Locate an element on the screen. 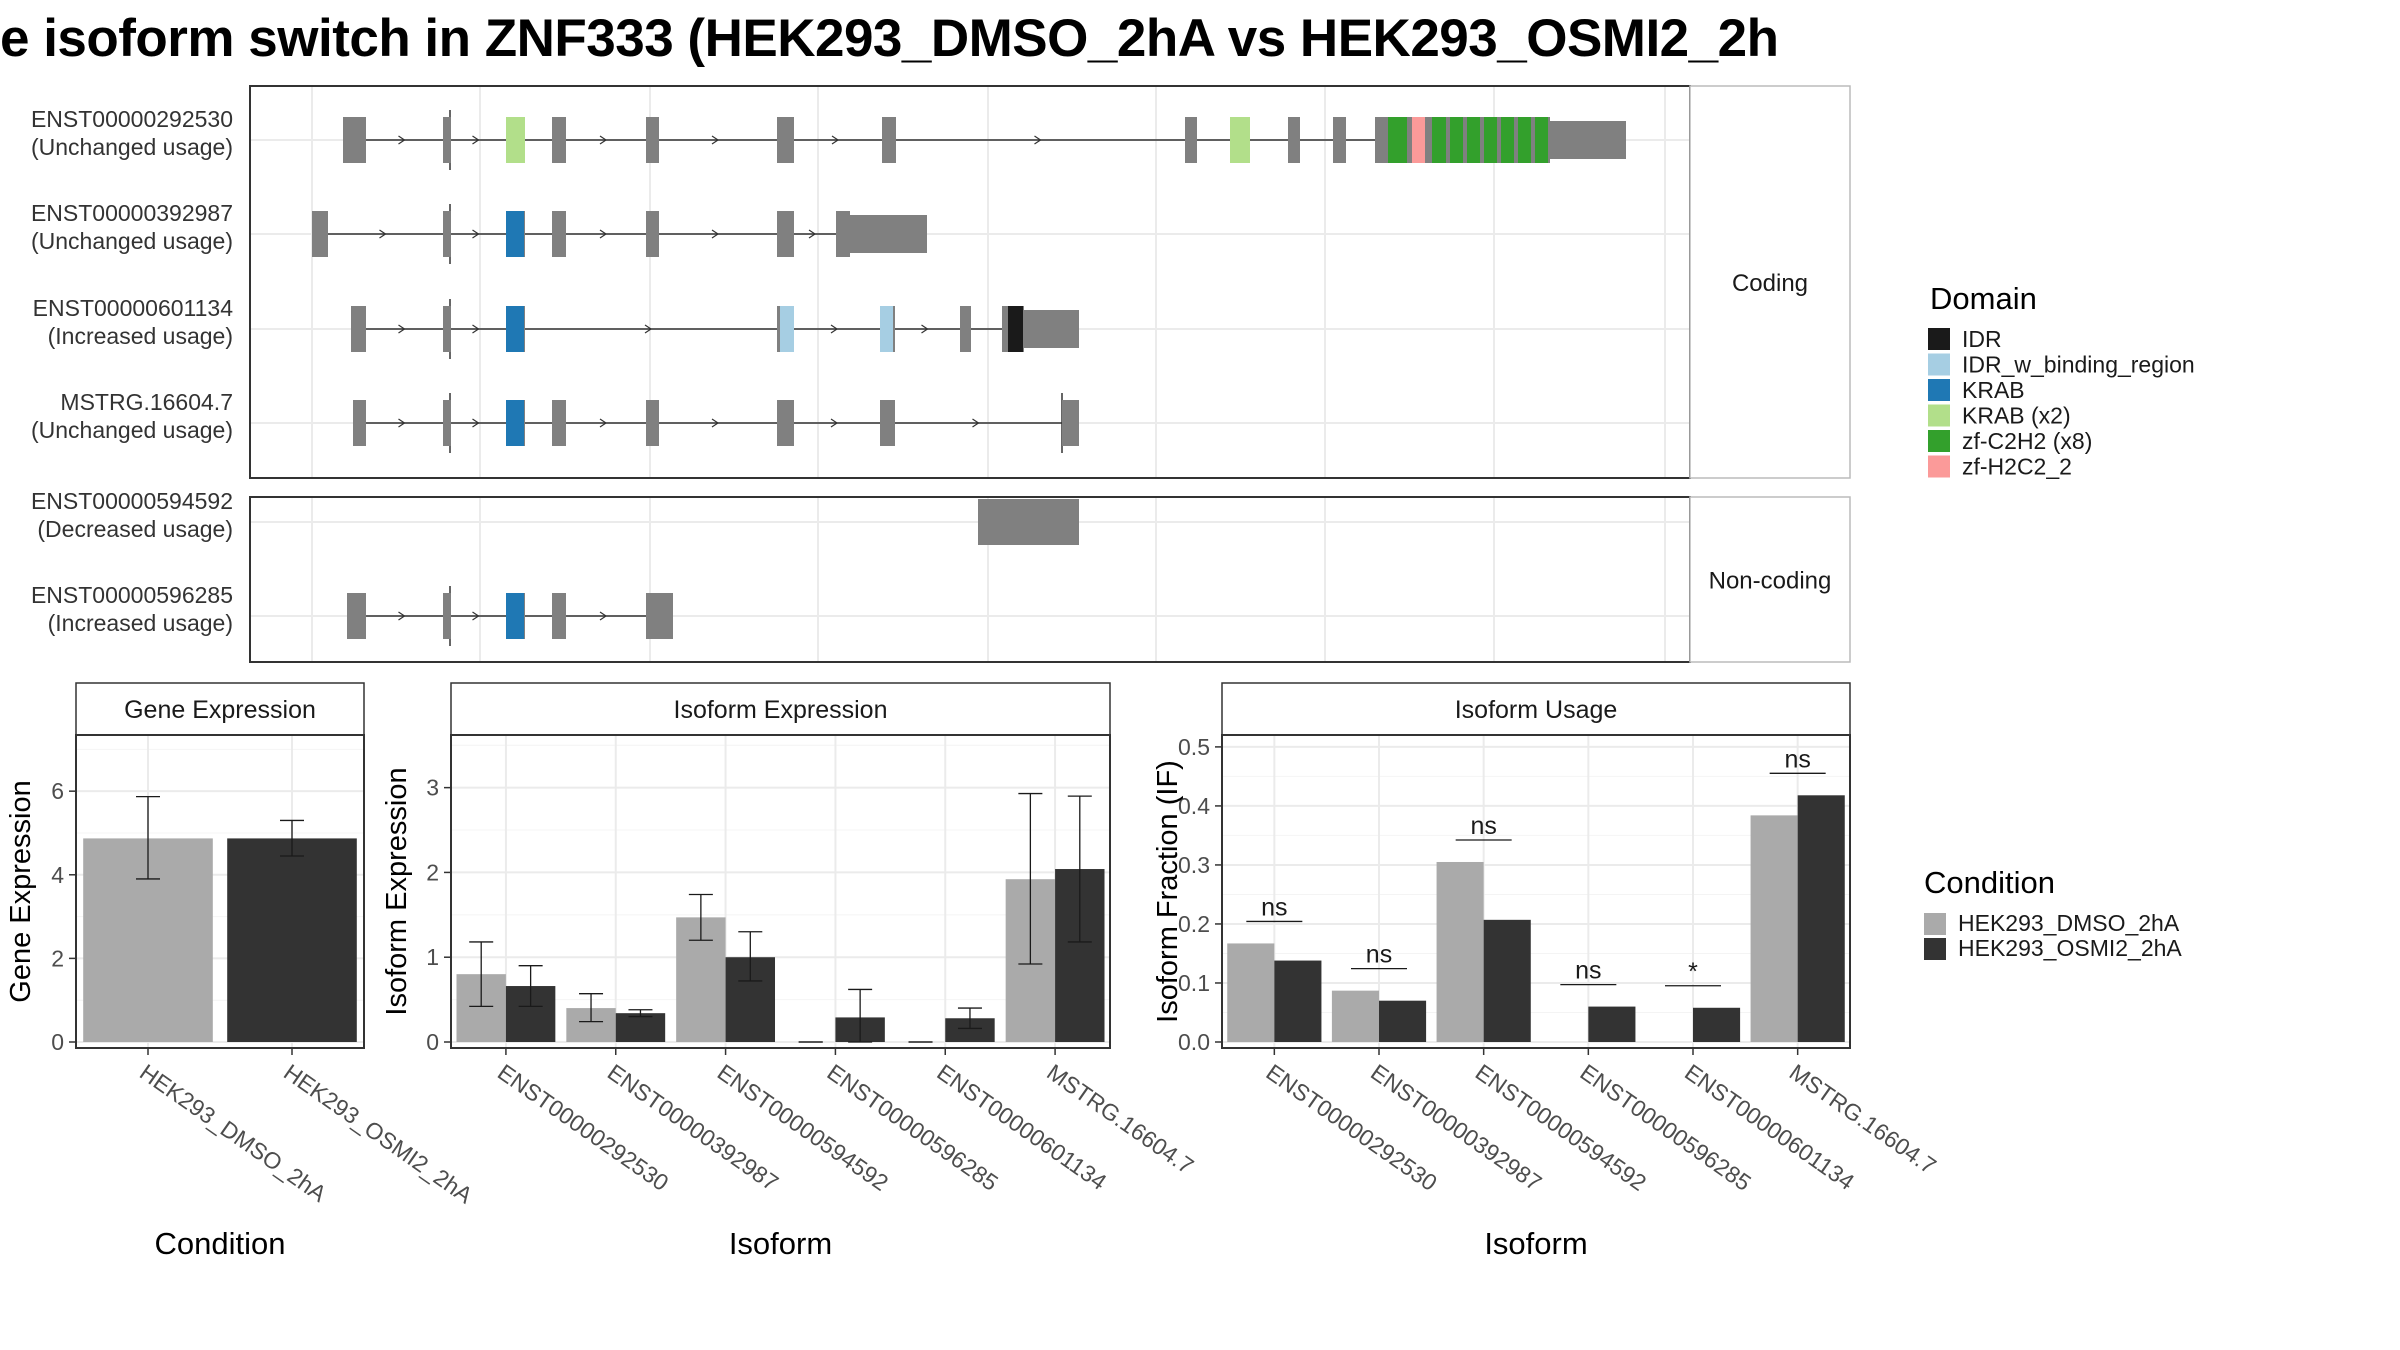 This screenshot has height=1350, width=2400. plot-panel-bg is located at coordinates (1536, 891).